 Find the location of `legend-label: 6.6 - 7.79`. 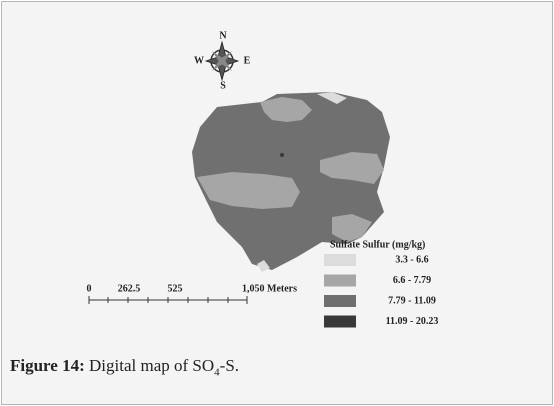

legend-label: 6.6 - 7.79 is located at coordinates (412, 280).